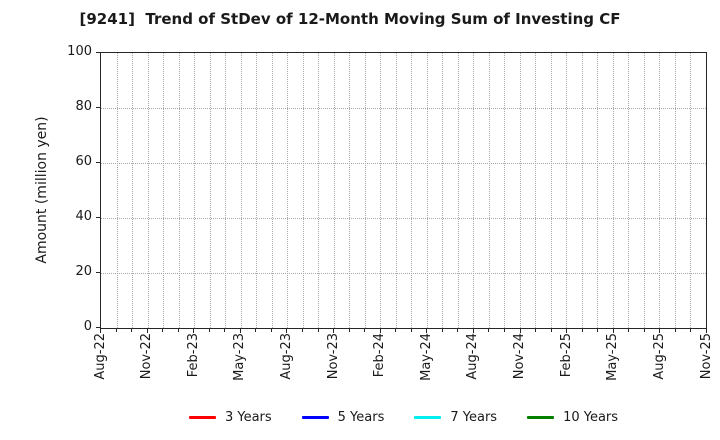 Image resolution: width=720 pixels, height=440 pixels. What do you see at coordinates (286, 356) in the screenshot?
I see `x-tick-label: Aug-23` at bounding box center [286, 356].